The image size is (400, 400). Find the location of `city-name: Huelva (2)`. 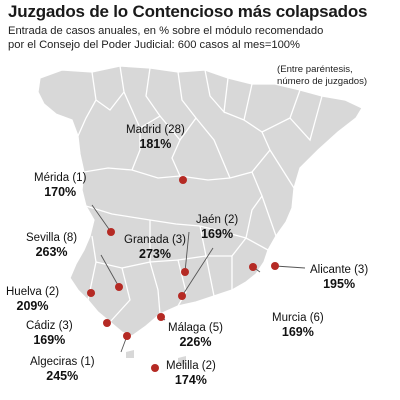

city-name: Huelva (2) is located at coordinates (33, 292).